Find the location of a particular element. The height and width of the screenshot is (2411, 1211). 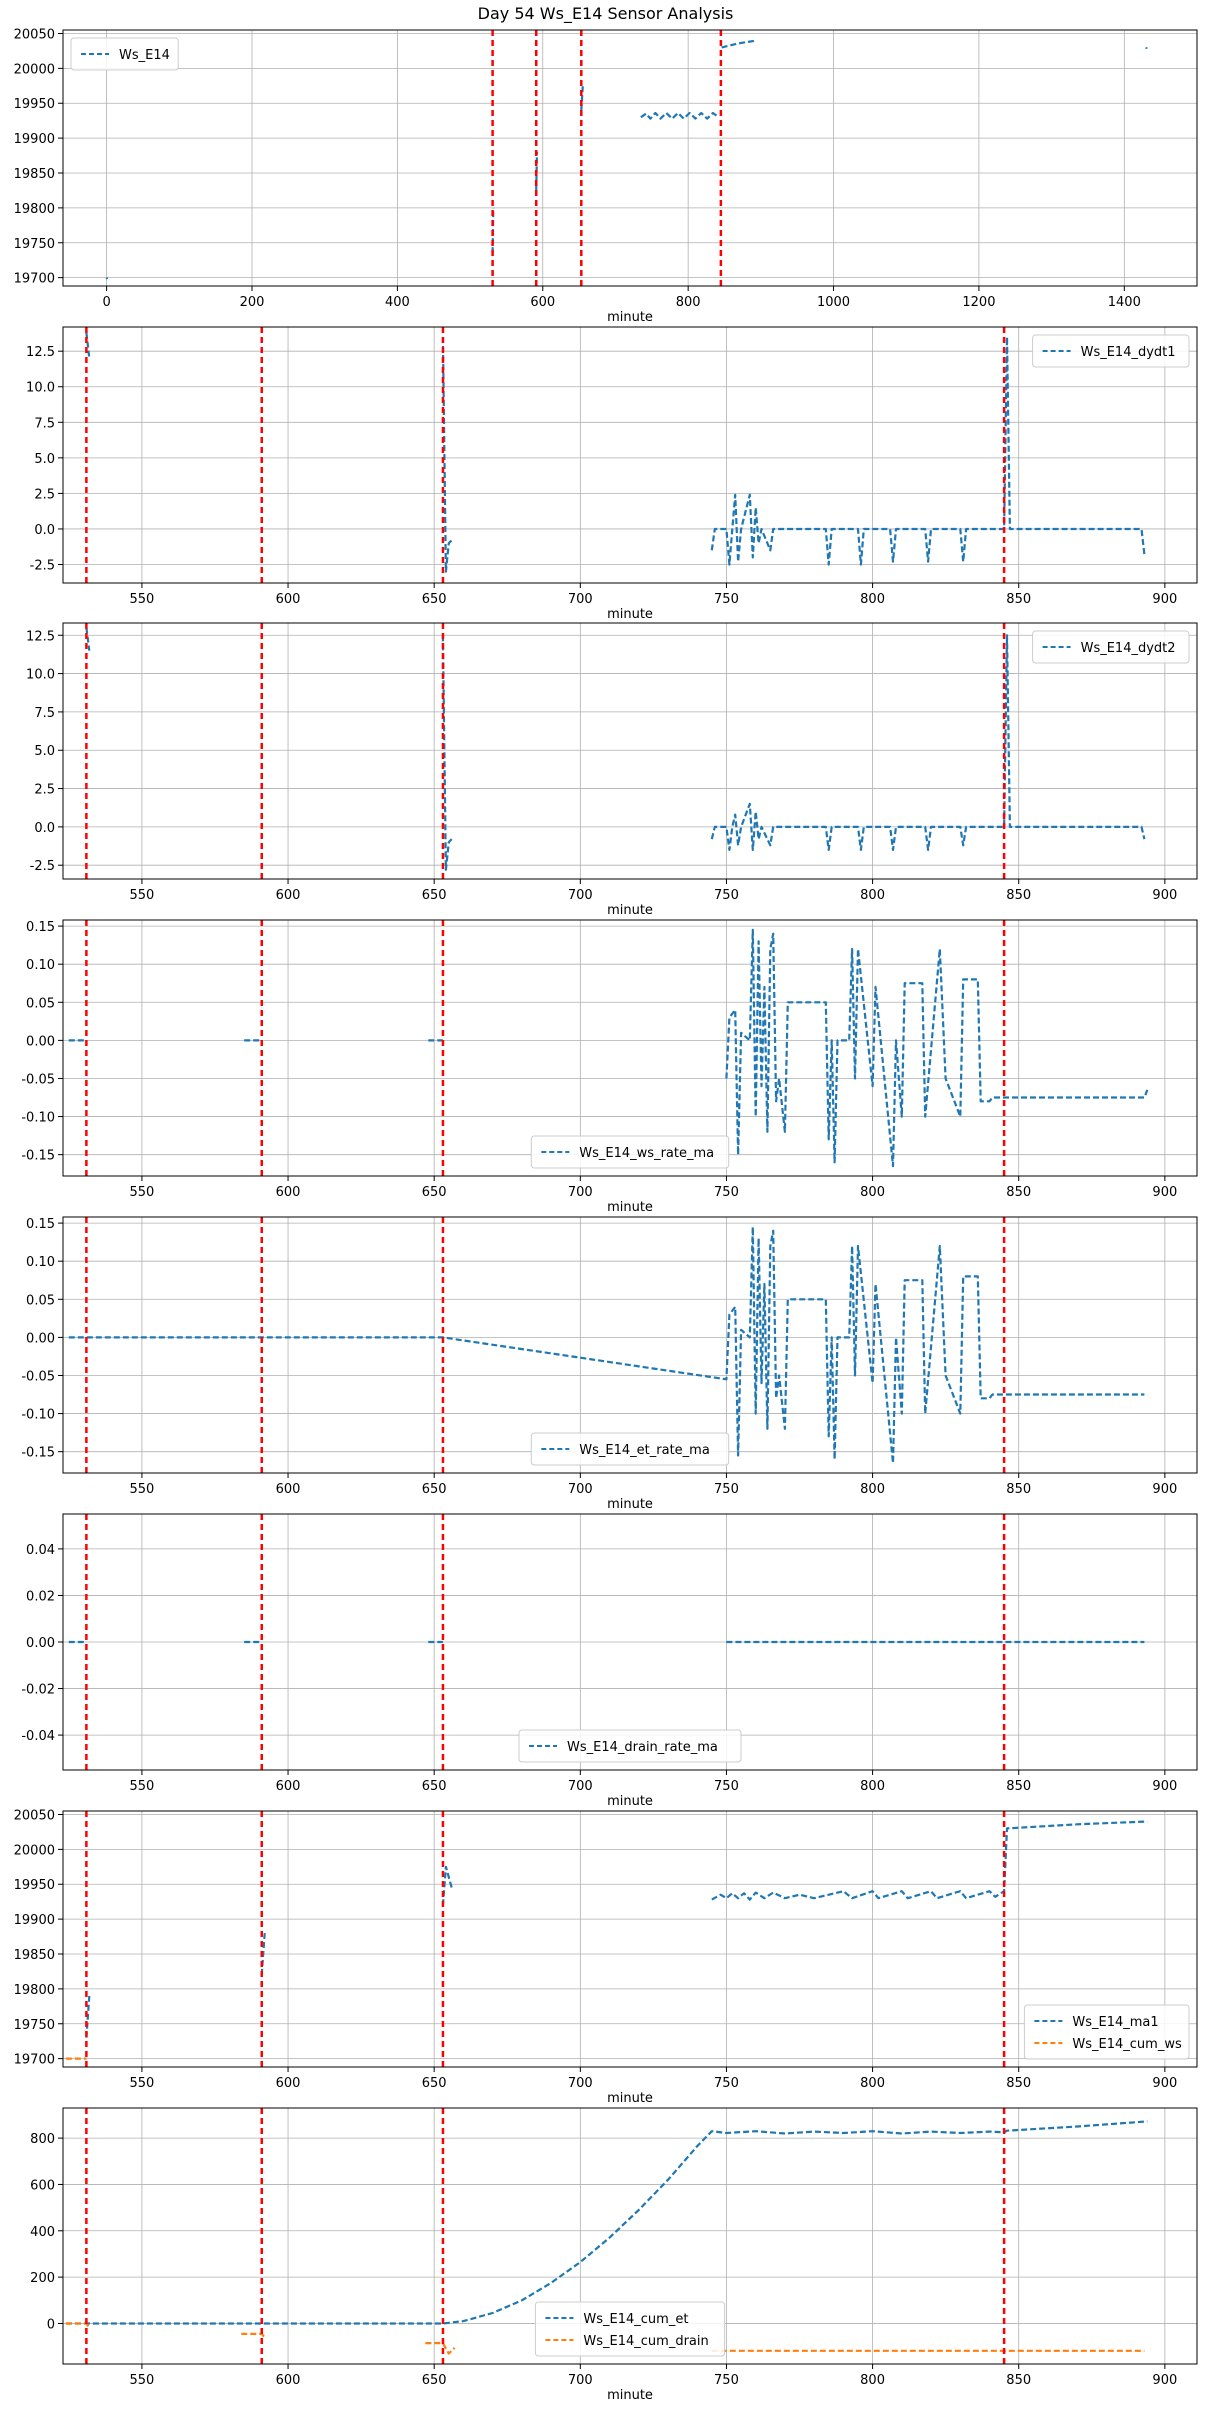

y-tick-label: 19900 is located at coordinates (34, 139).